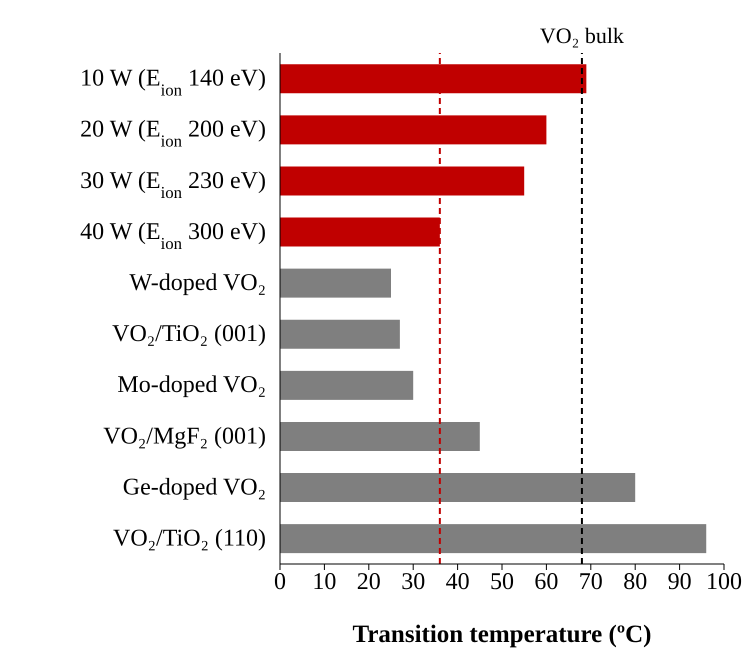 This screenshot has width=752, height=672. What do you see at coordinates (280, 582) in the screenshot?
I see `x-tick-label: 0` at bounding box center [280, 582].